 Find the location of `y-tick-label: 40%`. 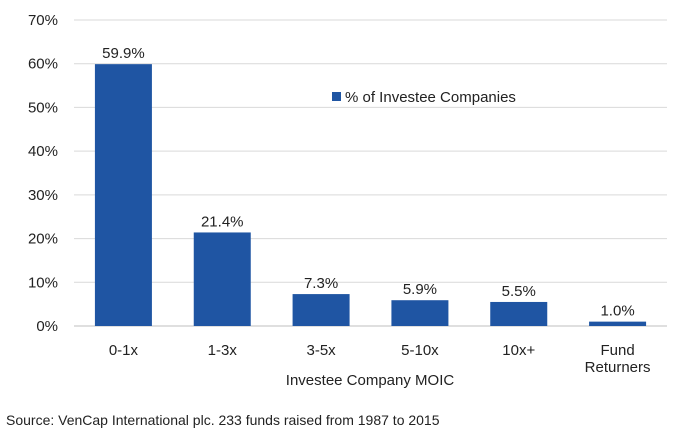

y-tick-label: 40% is located at coordinates (43, 151).